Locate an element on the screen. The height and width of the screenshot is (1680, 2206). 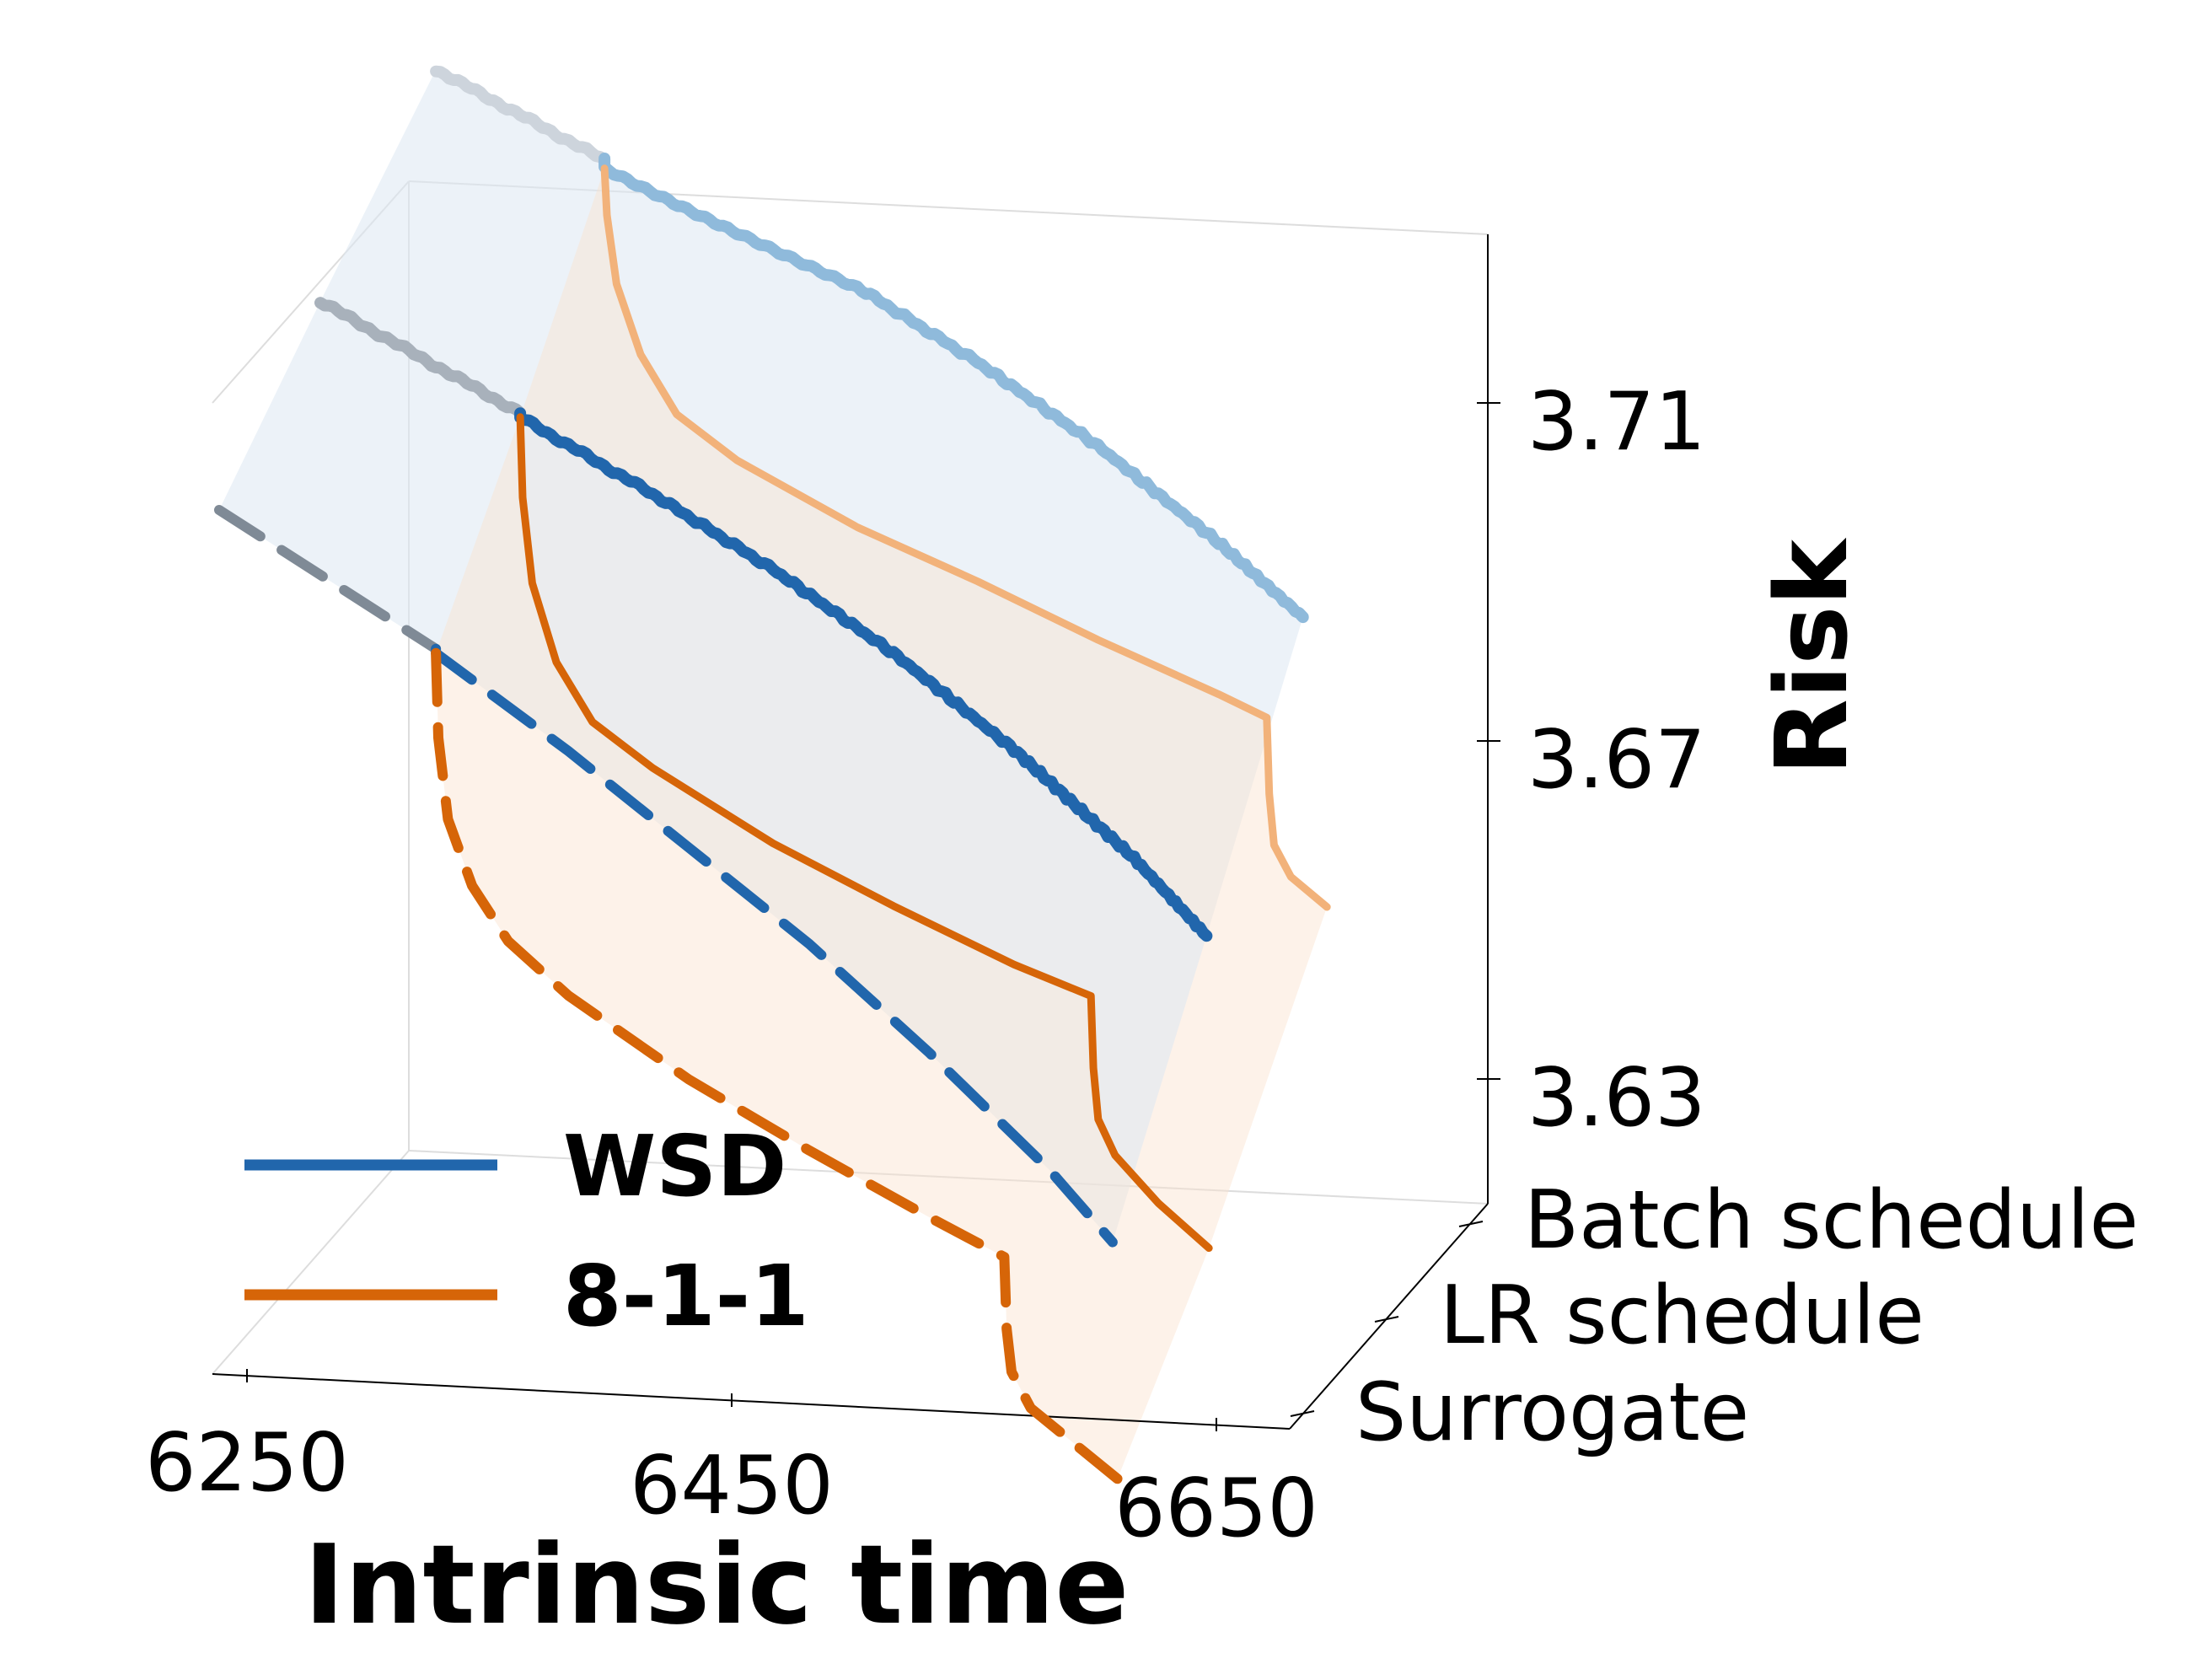
z-tick-labels: 3.71 3.67 3.63 is located at coordinates (1616, 760).